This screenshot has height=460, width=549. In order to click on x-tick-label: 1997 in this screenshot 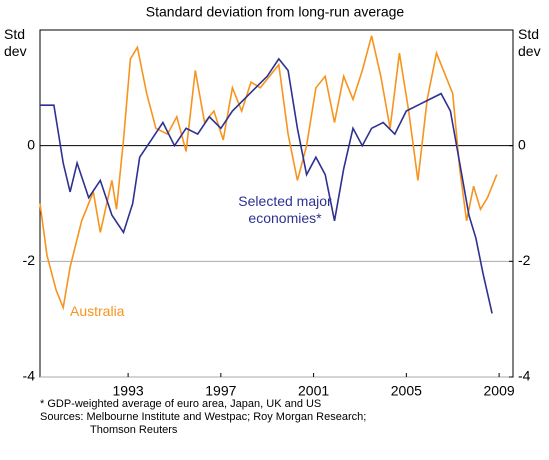, I will do `click(220, 391)`.